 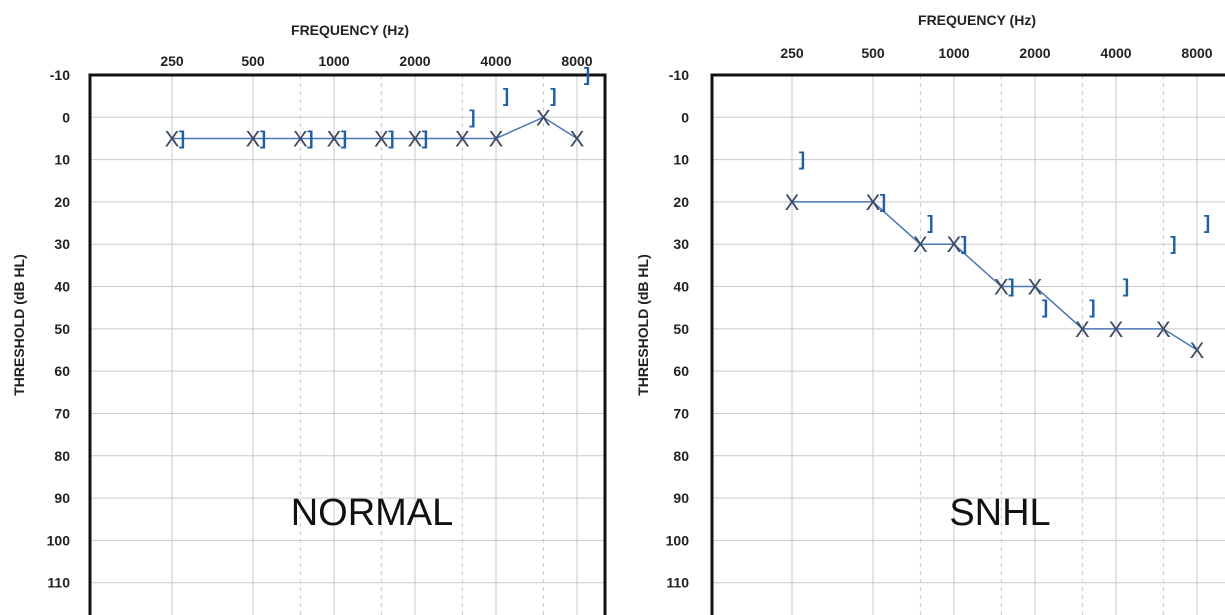 I want to click on chart-title: SNHL, so click(x=999, y=513).